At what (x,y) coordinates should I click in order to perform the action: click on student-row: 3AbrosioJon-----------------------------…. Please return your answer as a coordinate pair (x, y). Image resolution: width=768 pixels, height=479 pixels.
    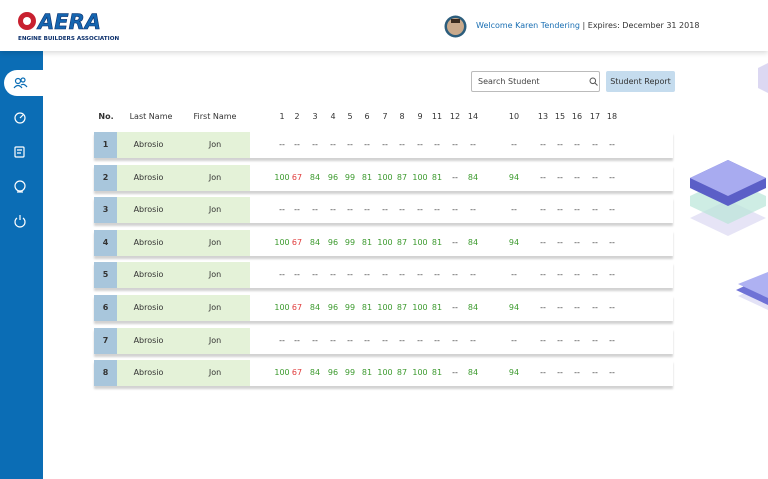
    Looking at the image, I should click on (383, 210).